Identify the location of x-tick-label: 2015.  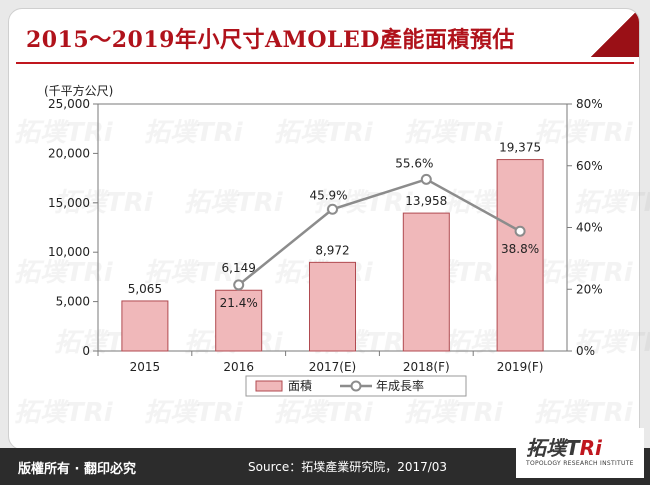
(145, 367).